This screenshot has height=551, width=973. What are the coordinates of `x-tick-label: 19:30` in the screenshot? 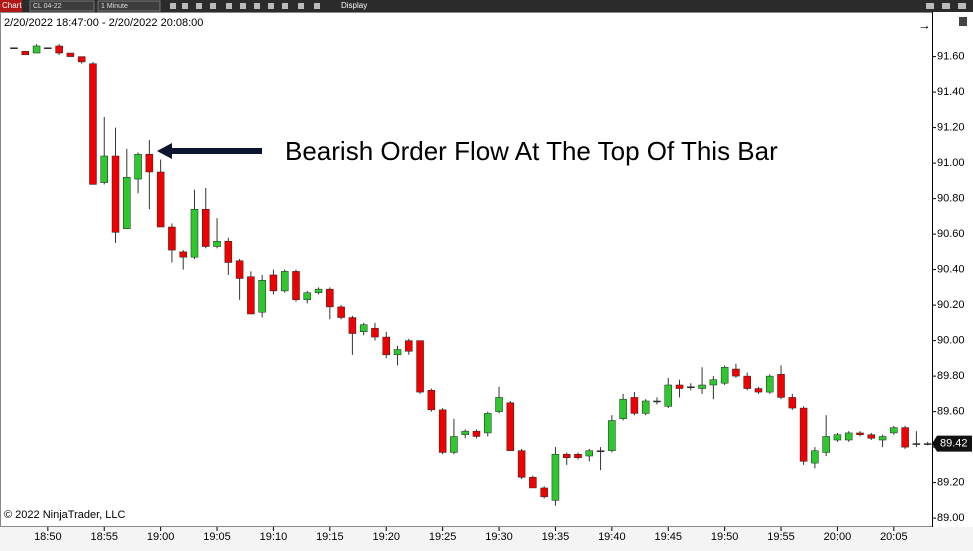 It's located at (499, 537).